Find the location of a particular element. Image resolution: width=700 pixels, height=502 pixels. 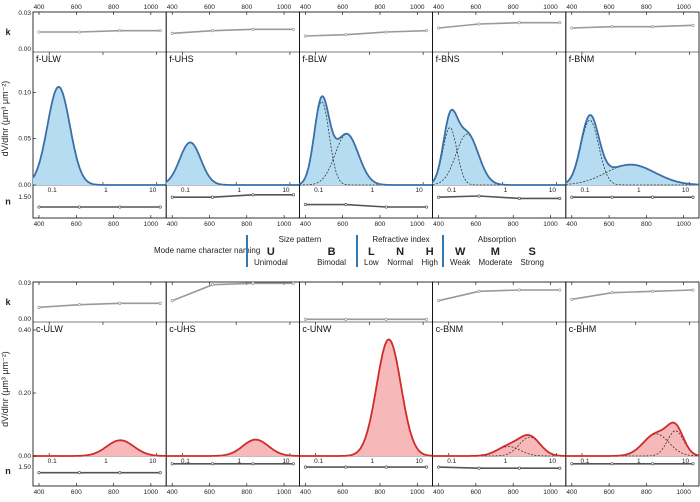

dist-tick-label: 0.40 is located at coordinates (24, 330).